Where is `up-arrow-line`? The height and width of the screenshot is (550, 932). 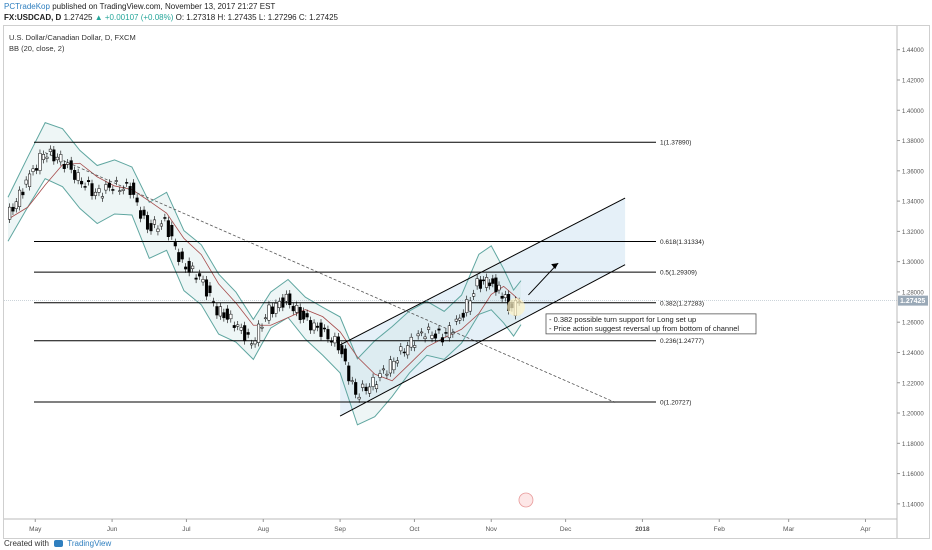 up-arrow-line is located at coordinates (543, 279).